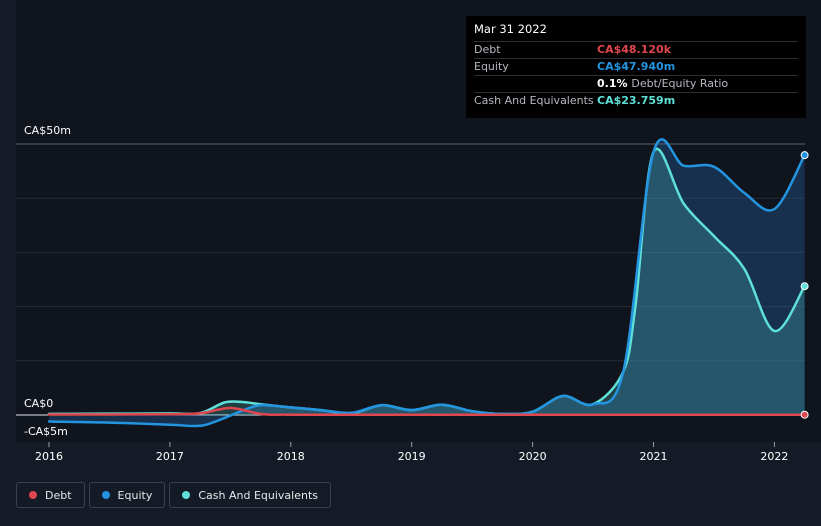 This screenshot has width=821, height=526. I want to click on tooltip-key: Equity, so click(491, 66).